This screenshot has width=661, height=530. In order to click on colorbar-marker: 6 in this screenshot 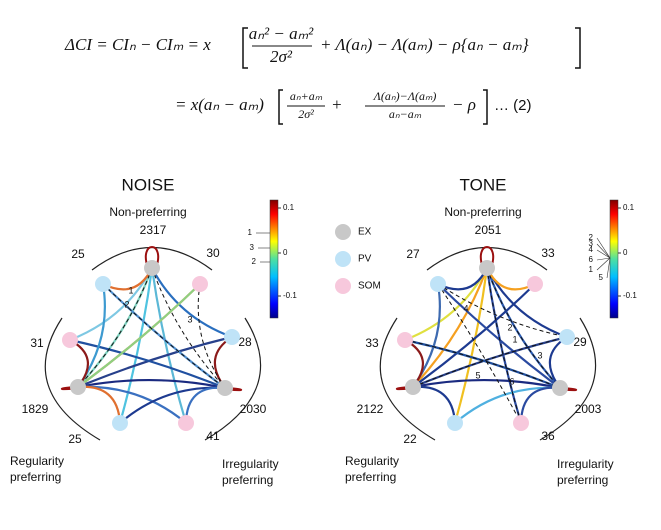, I will do `click(591, 259)`.